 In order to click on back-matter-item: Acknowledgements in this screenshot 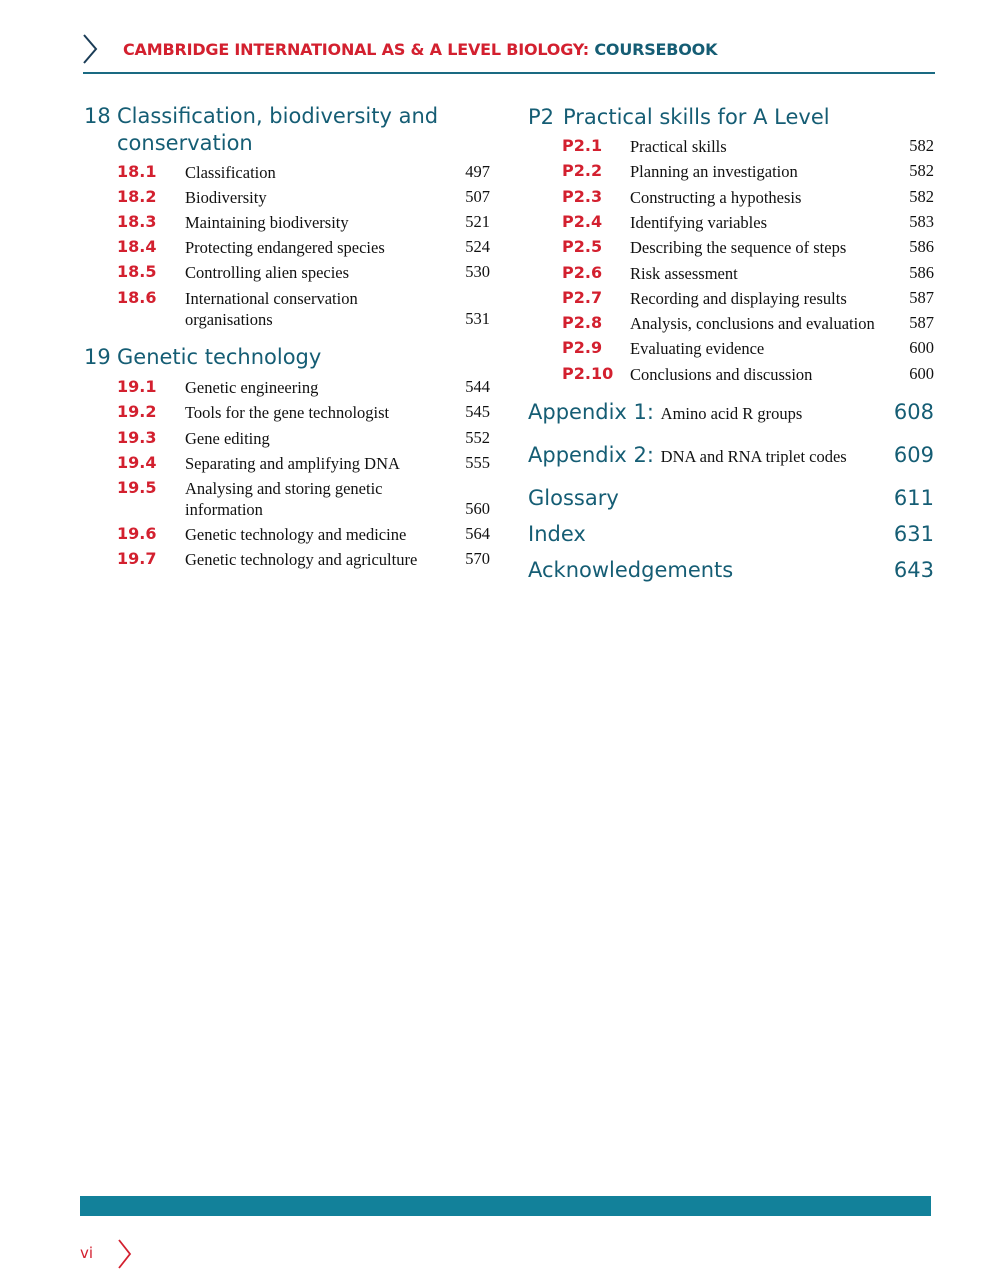, I will do `click(630, 570)`.